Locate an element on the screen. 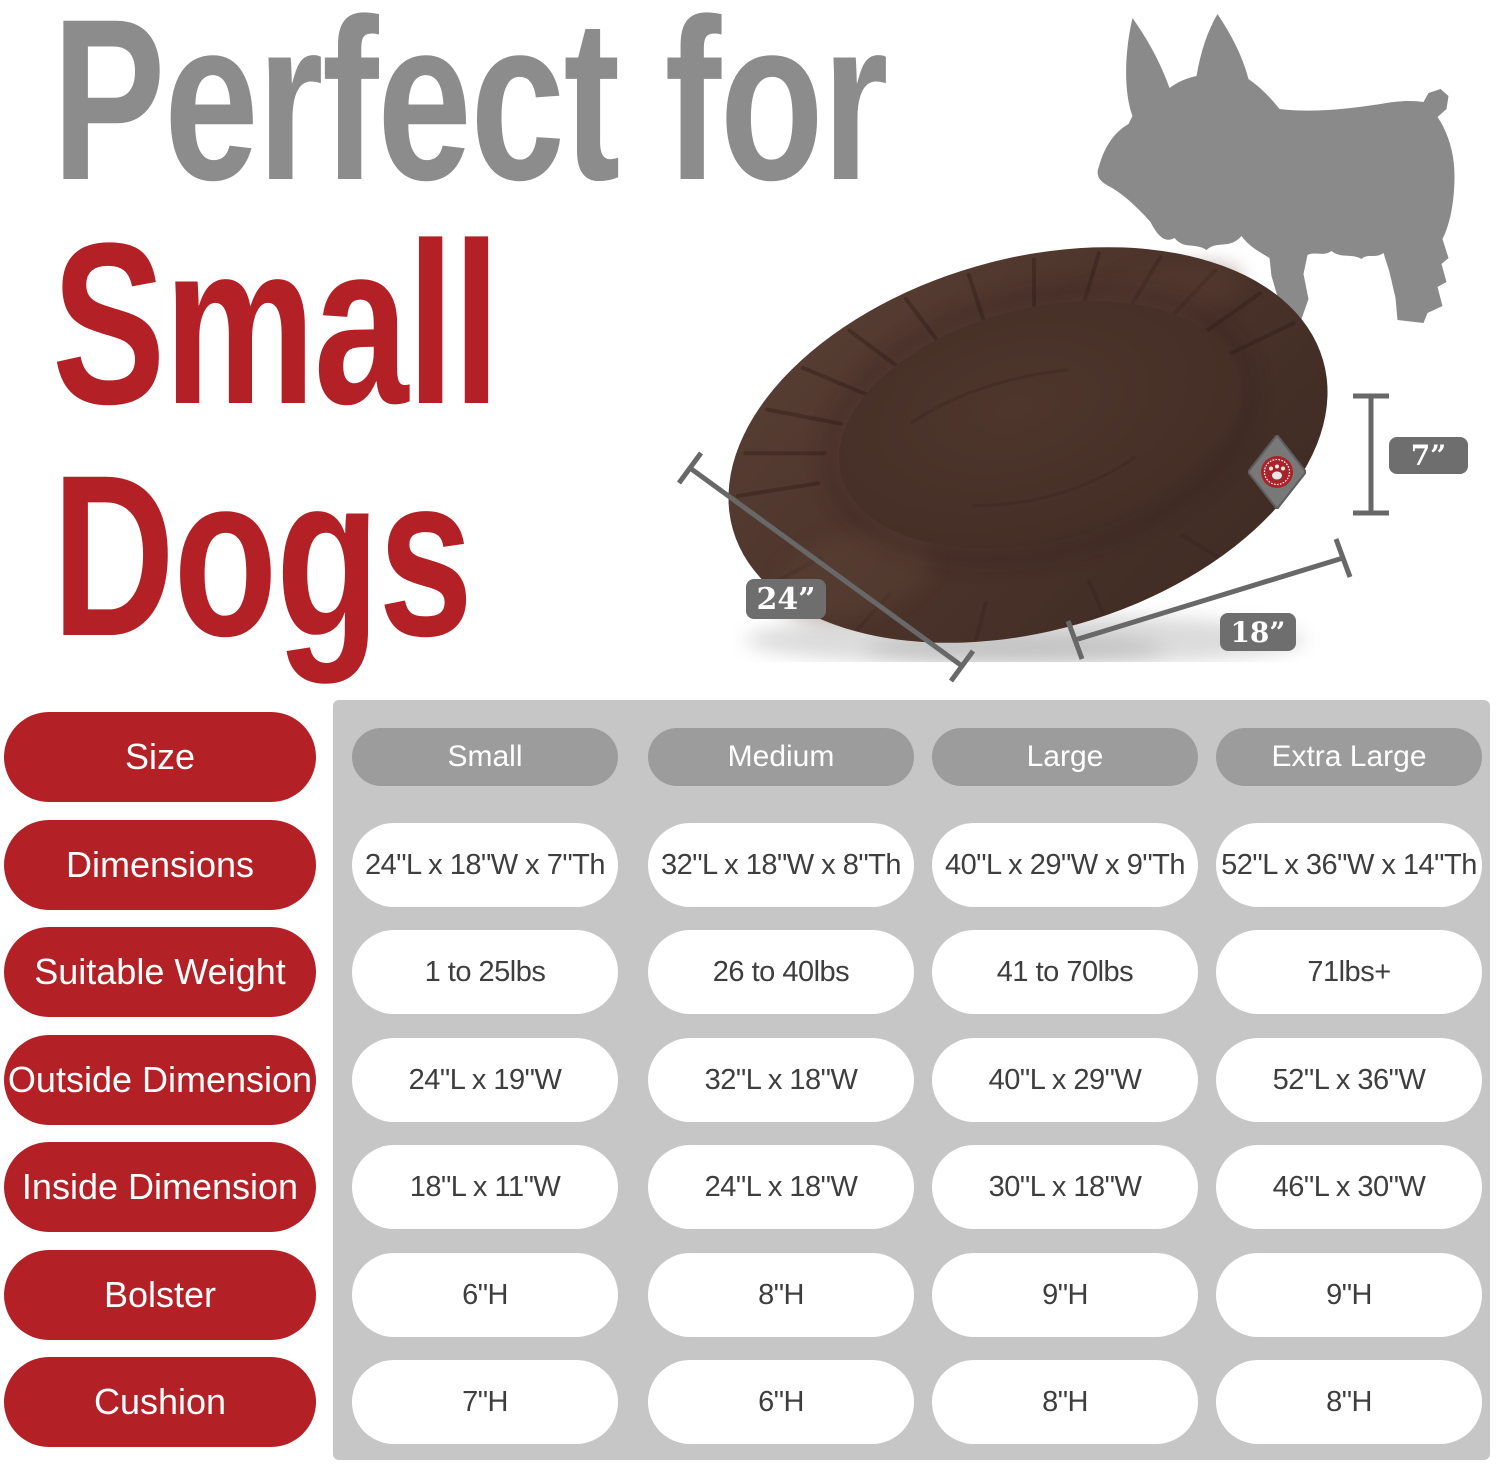  cell-cushion-extra-large: 8"H is located at coordinates (1349, 1402).